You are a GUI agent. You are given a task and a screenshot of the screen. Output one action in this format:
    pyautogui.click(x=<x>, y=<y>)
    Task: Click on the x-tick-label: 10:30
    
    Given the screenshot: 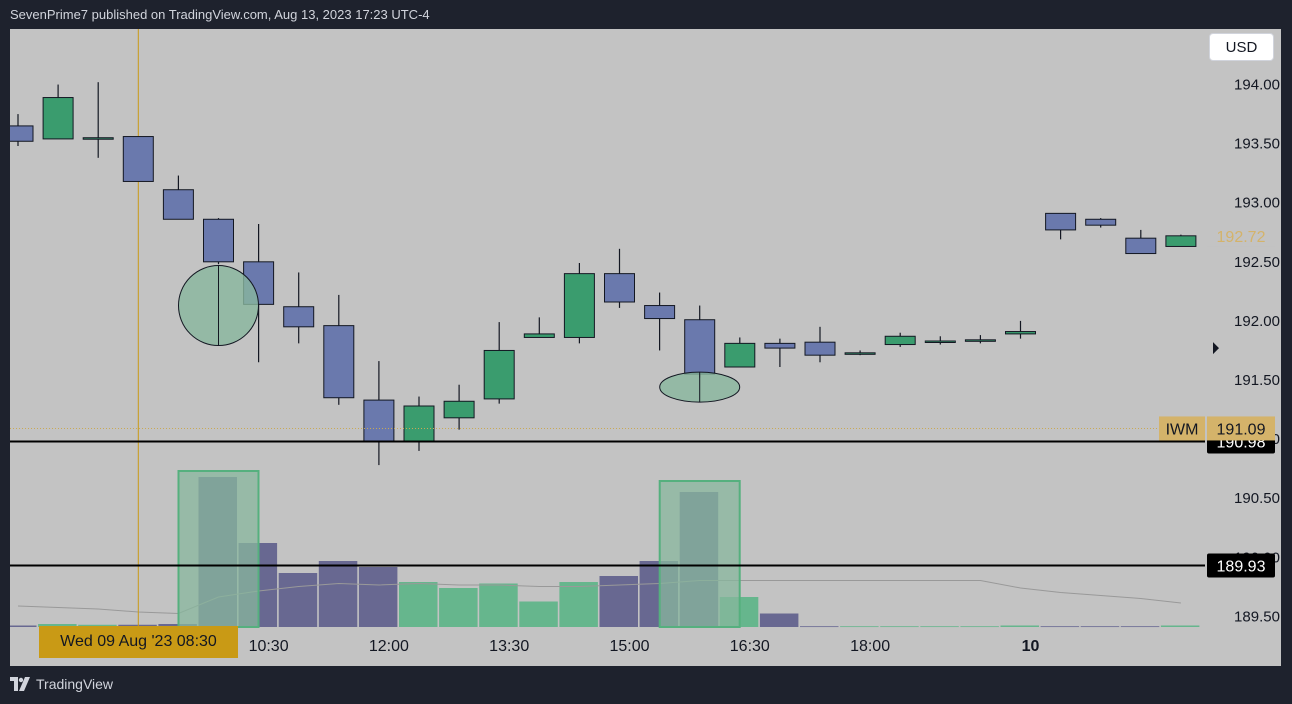 What is the action you would take?
    pyautogui.click(x=269, y=646)
    